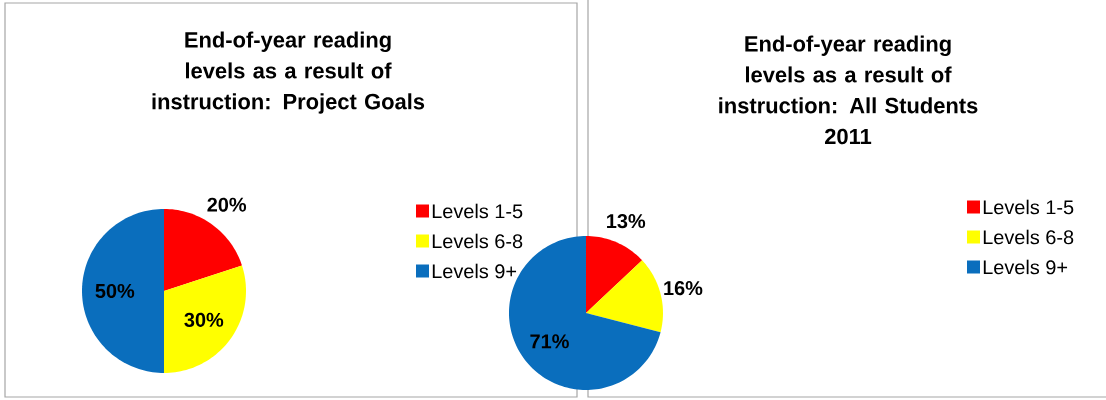 This screenshot has height=400, width=1106. Describe the element at coordinates (204, 319) in the screenshot. I see `data-label: 30%` at that location.